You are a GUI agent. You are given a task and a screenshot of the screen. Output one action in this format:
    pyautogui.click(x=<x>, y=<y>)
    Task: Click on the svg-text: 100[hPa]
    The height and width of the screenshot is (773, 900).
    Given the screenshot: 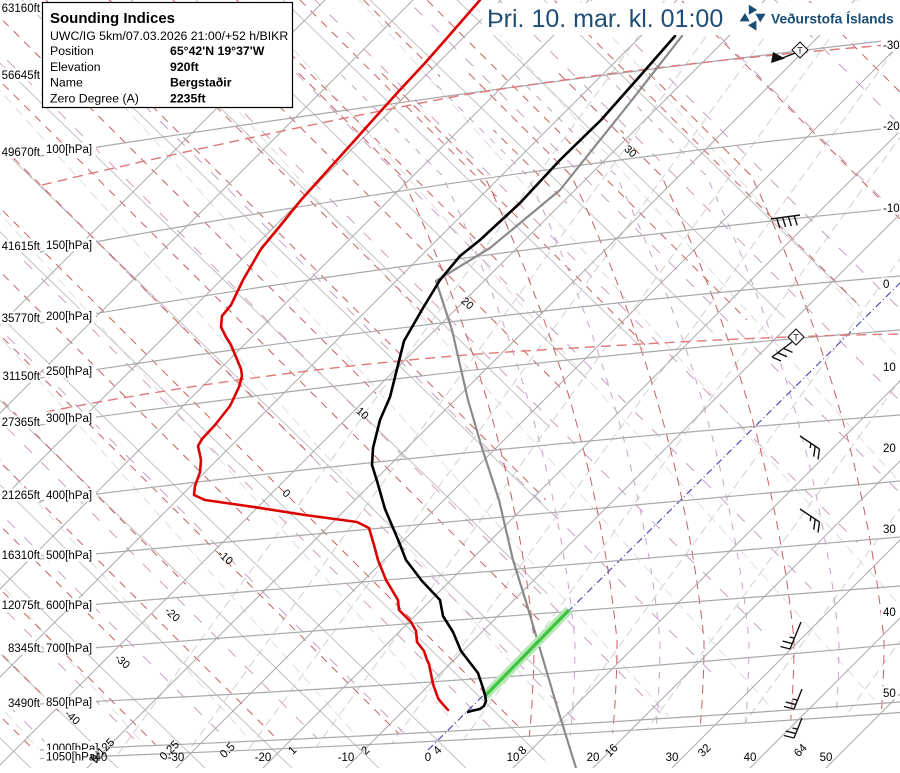 What is the action you would take?
    pyautogui.click(x=69, y=150)
    